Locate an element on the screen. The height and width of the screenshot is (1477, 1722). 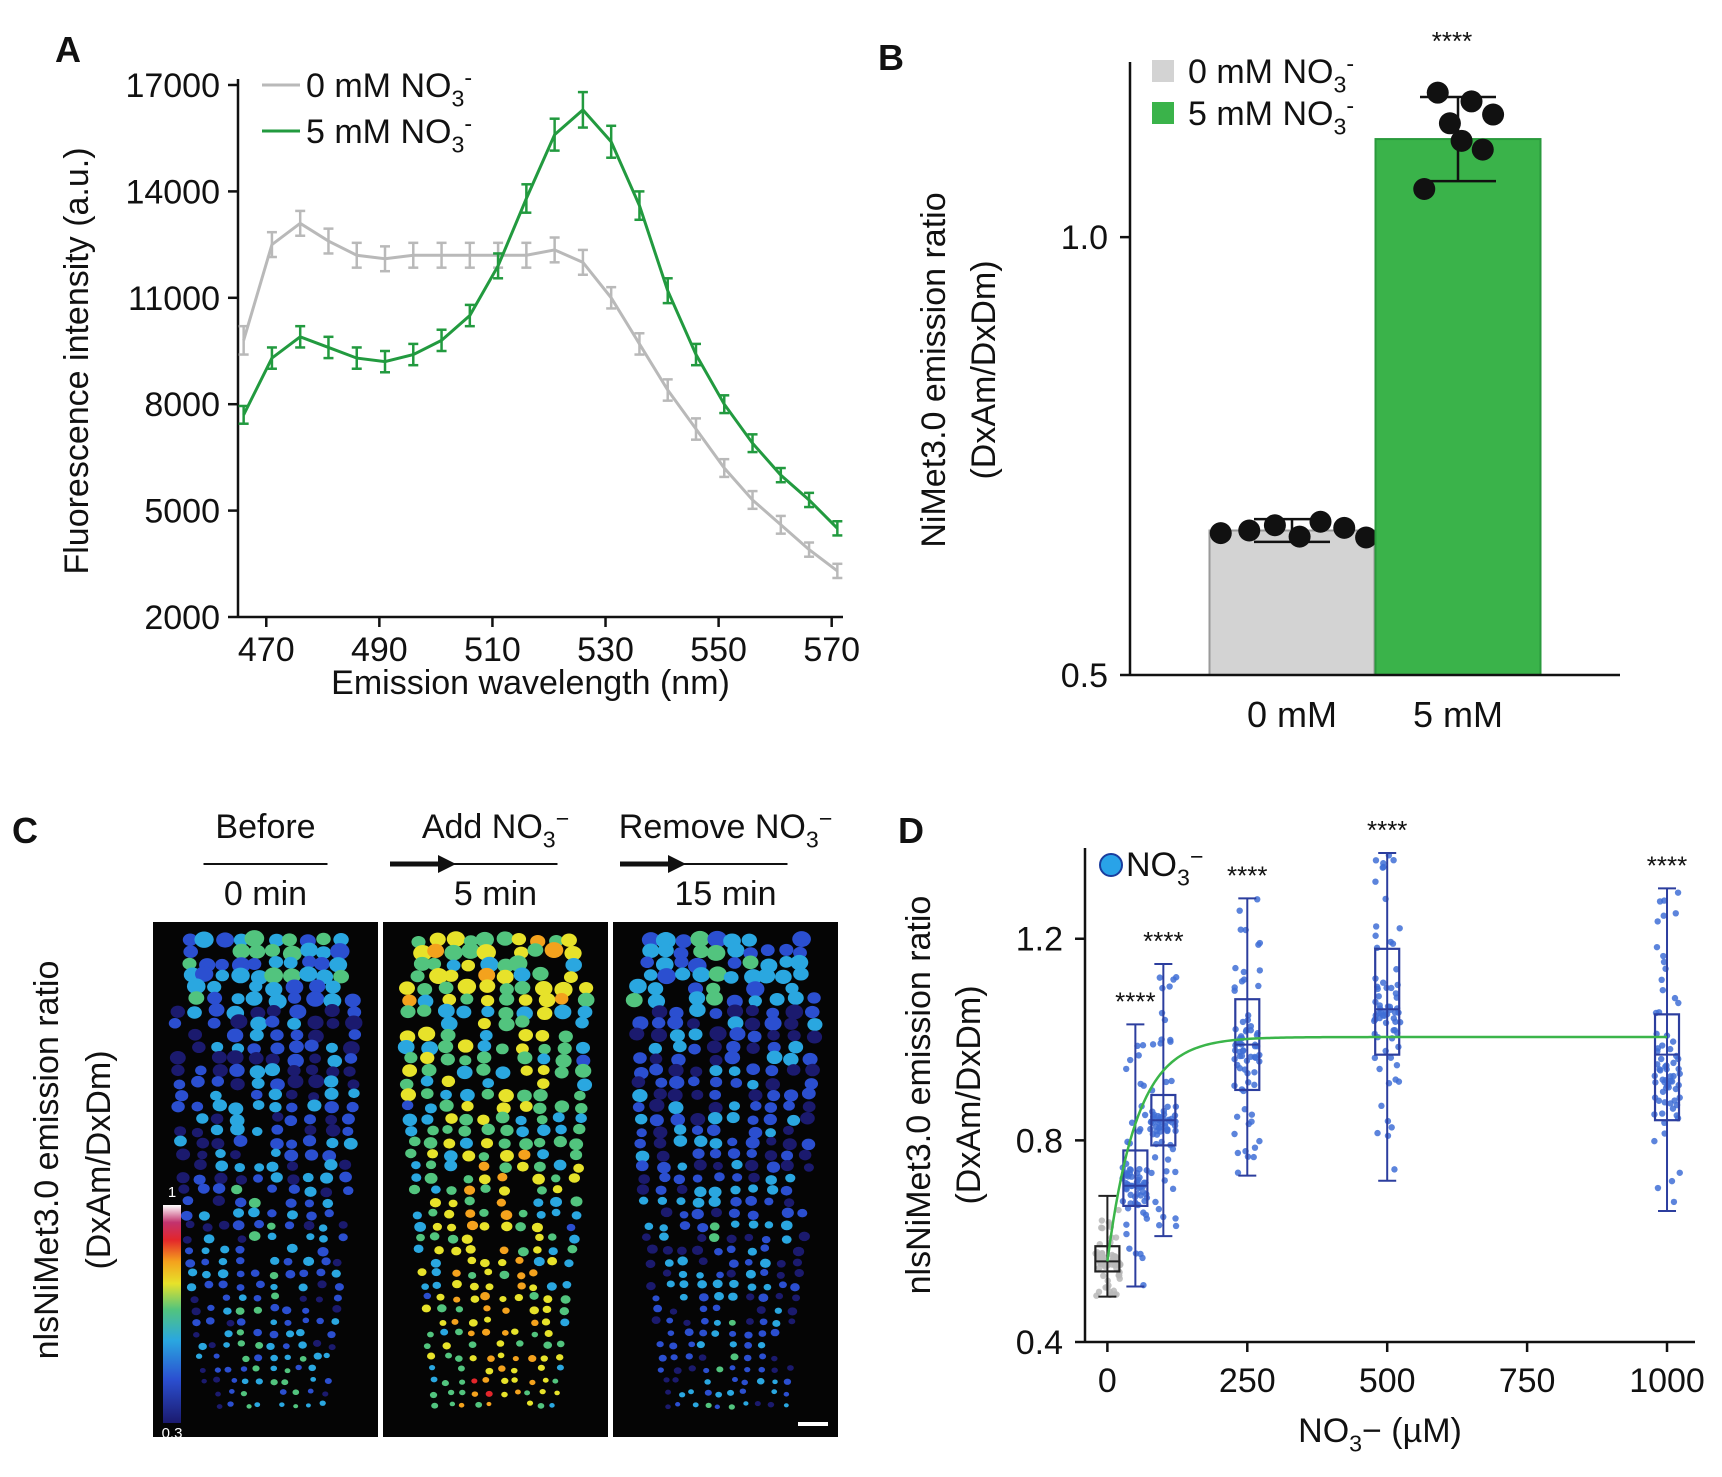
legend-label: 5 mM NO3- is located at coordinates (1271, 115).